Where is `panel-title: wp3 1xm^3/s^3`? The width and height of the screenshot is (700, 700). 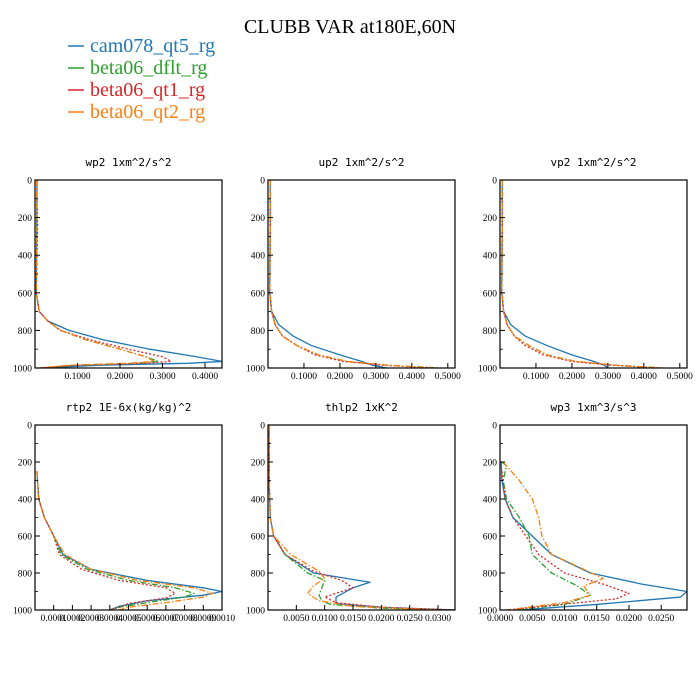 panel-title: wp3 1xm^3/s^3 is located at coordinates (593, 407).